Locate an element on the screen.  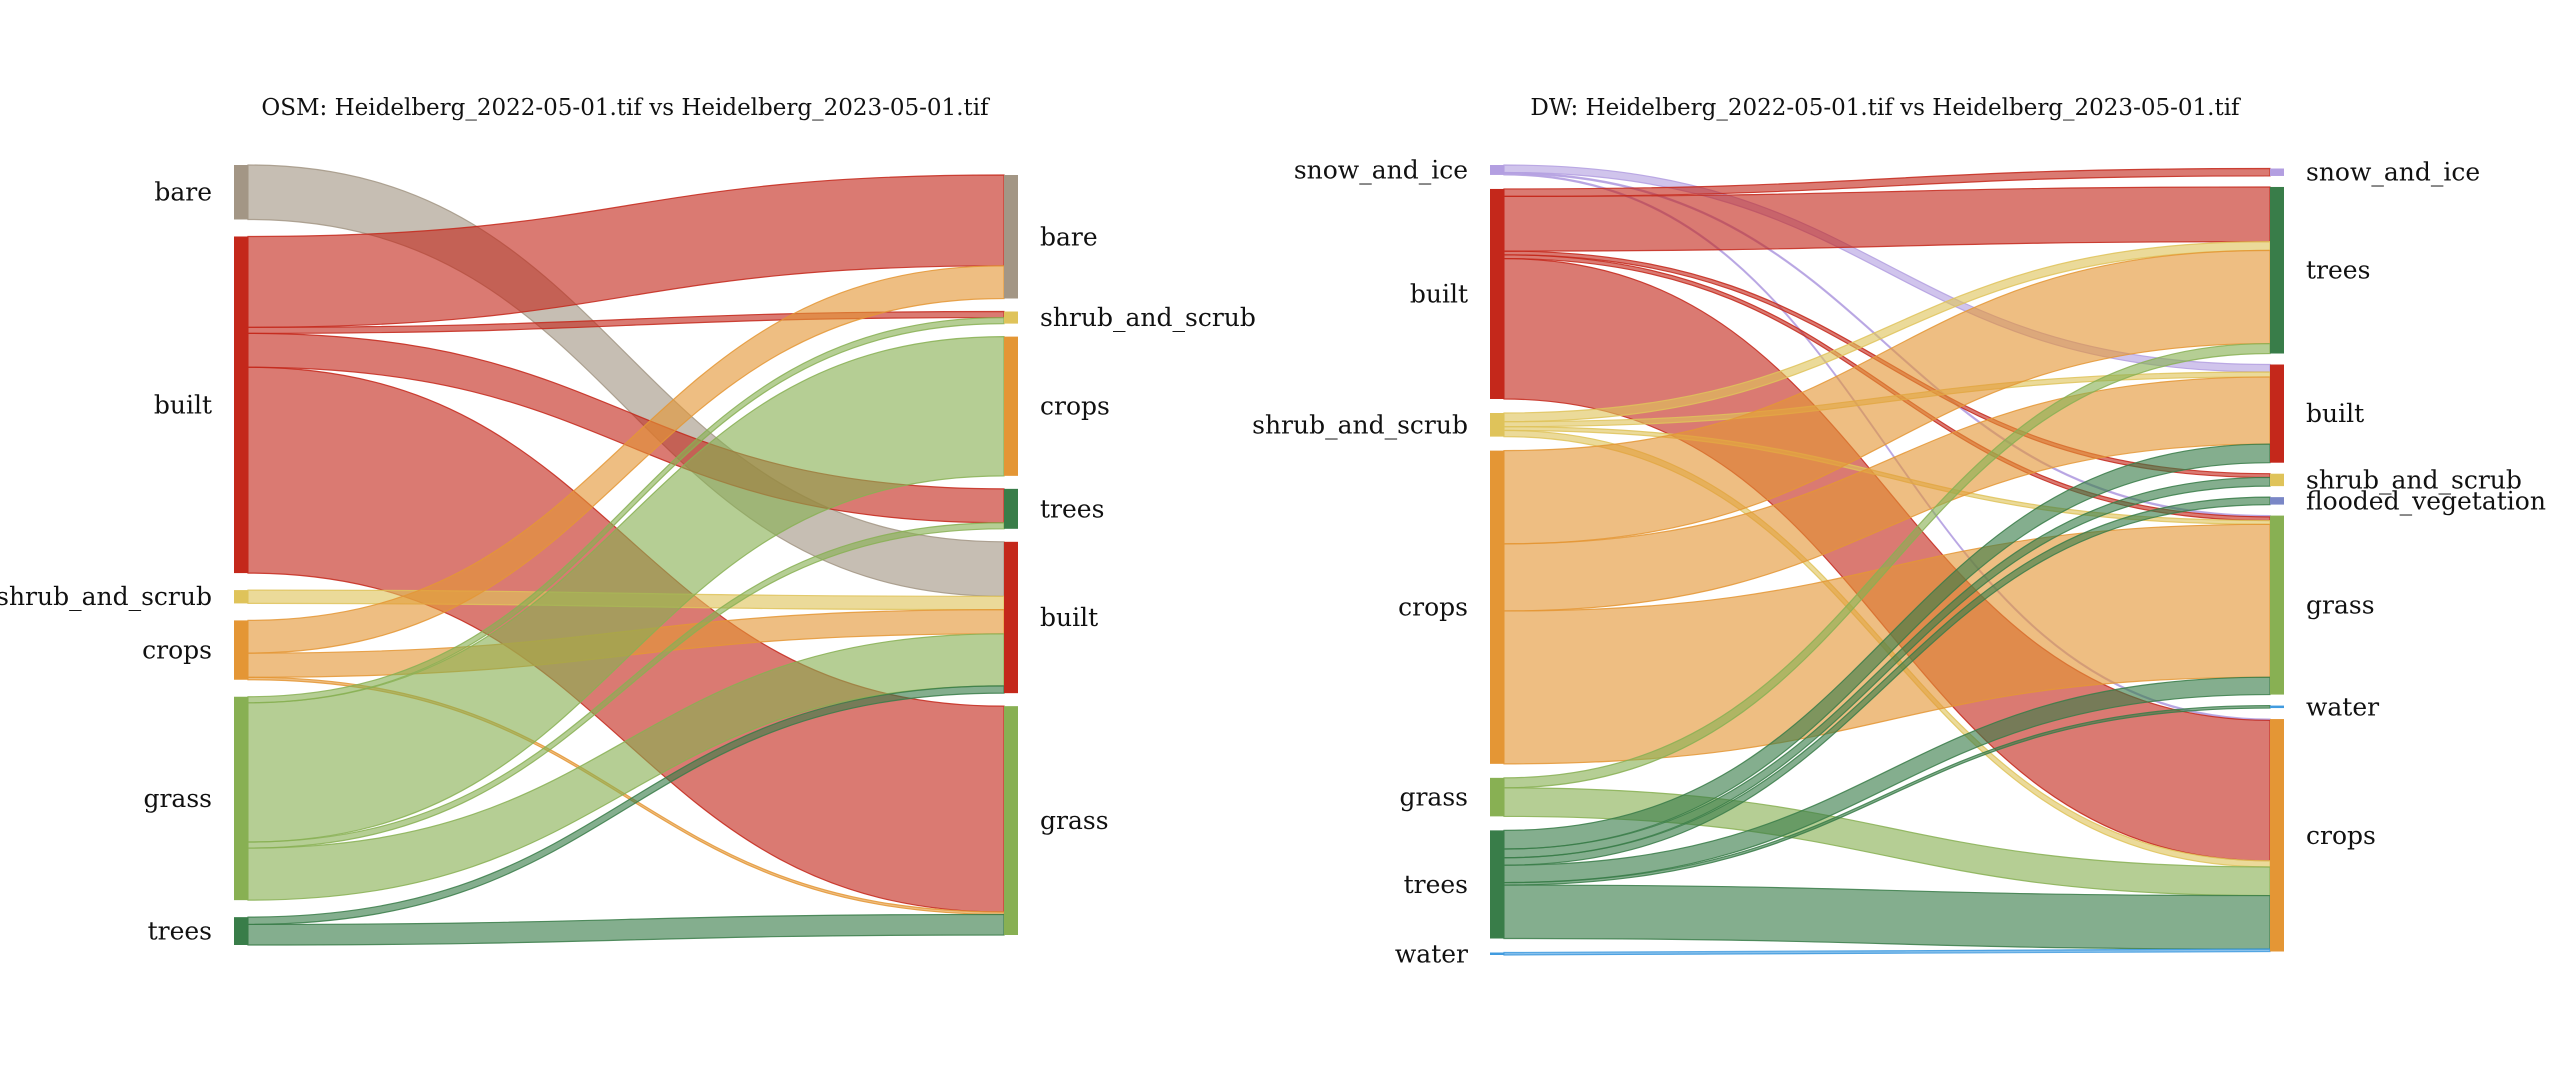
right-node-label-snow_and_ice: snow_and_ice is located at coordinates (2393, 172).